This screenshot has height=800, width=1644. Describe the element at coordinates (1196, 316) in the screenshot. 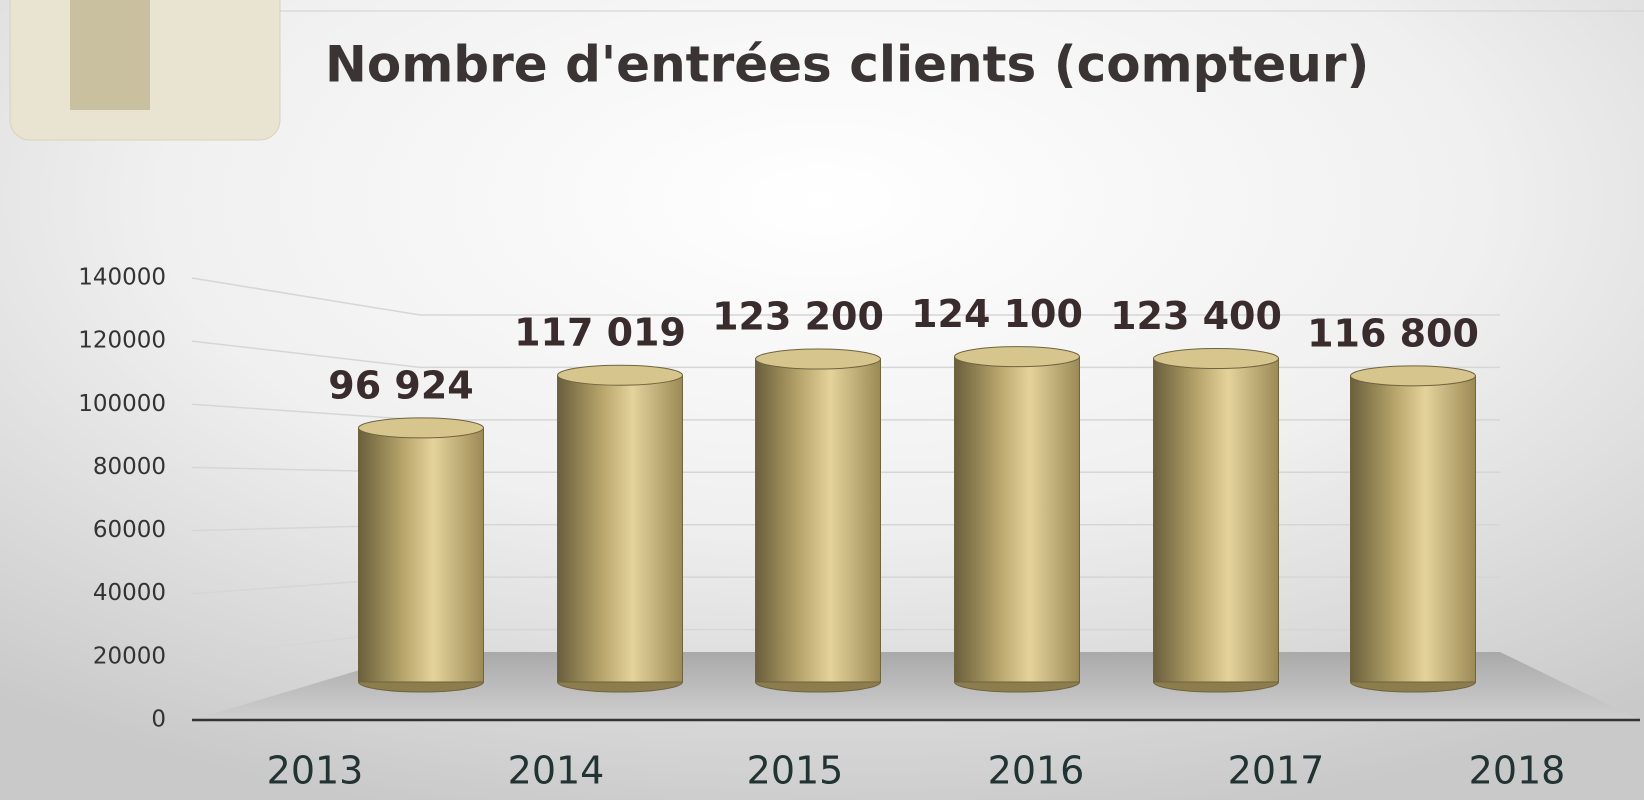

I see `value-label: 123 400` at that location.